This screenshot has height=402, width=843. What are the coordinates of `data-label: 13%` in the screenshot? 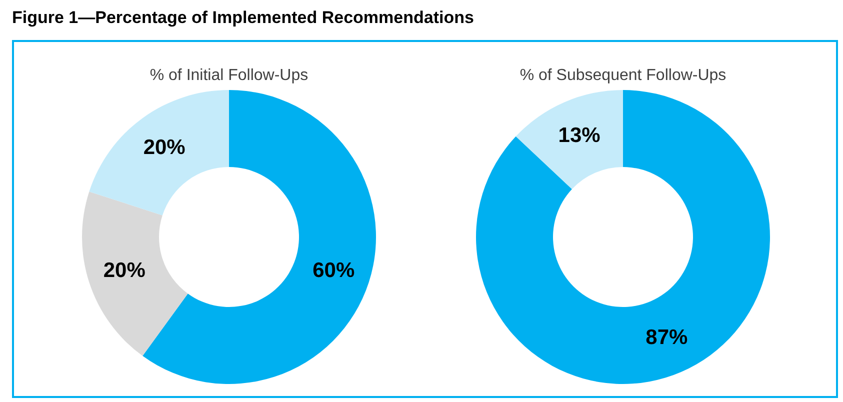 It's located at (579, 136).